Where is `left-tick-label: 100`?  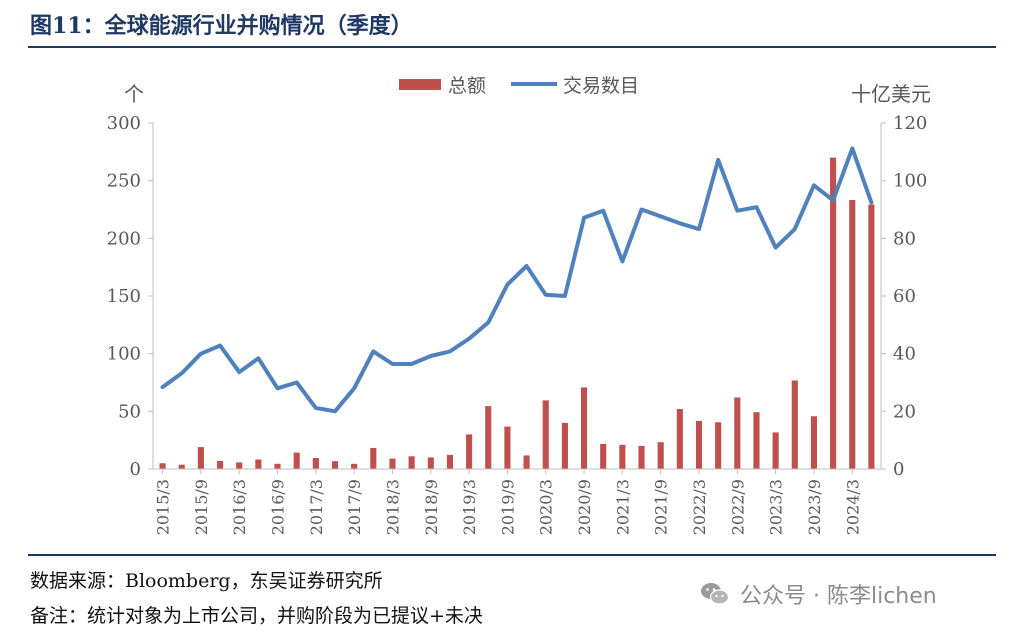
left-tick-label: 100 is located at coordinates (124, 354).